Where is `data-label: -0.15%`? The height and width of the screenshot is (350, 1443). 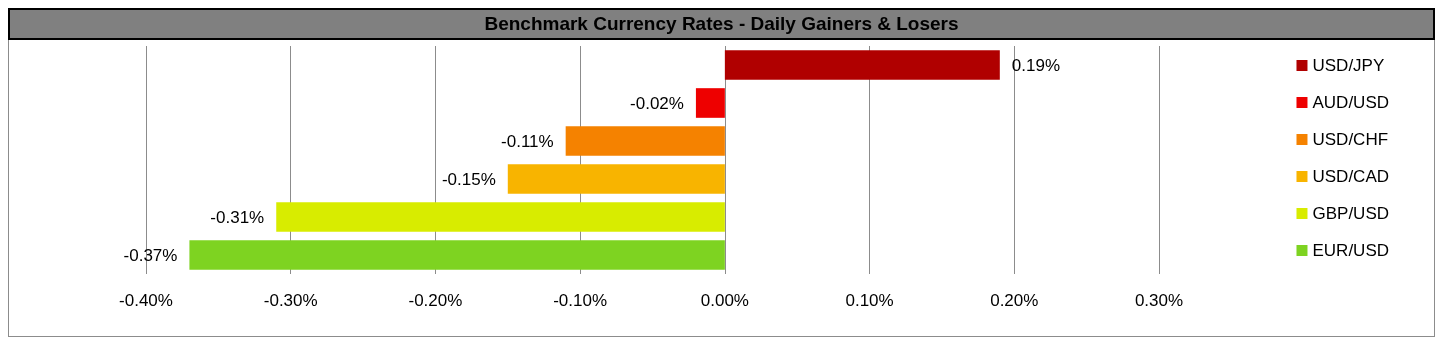
data-label: -0.15% is located at coordinates (468, 179).